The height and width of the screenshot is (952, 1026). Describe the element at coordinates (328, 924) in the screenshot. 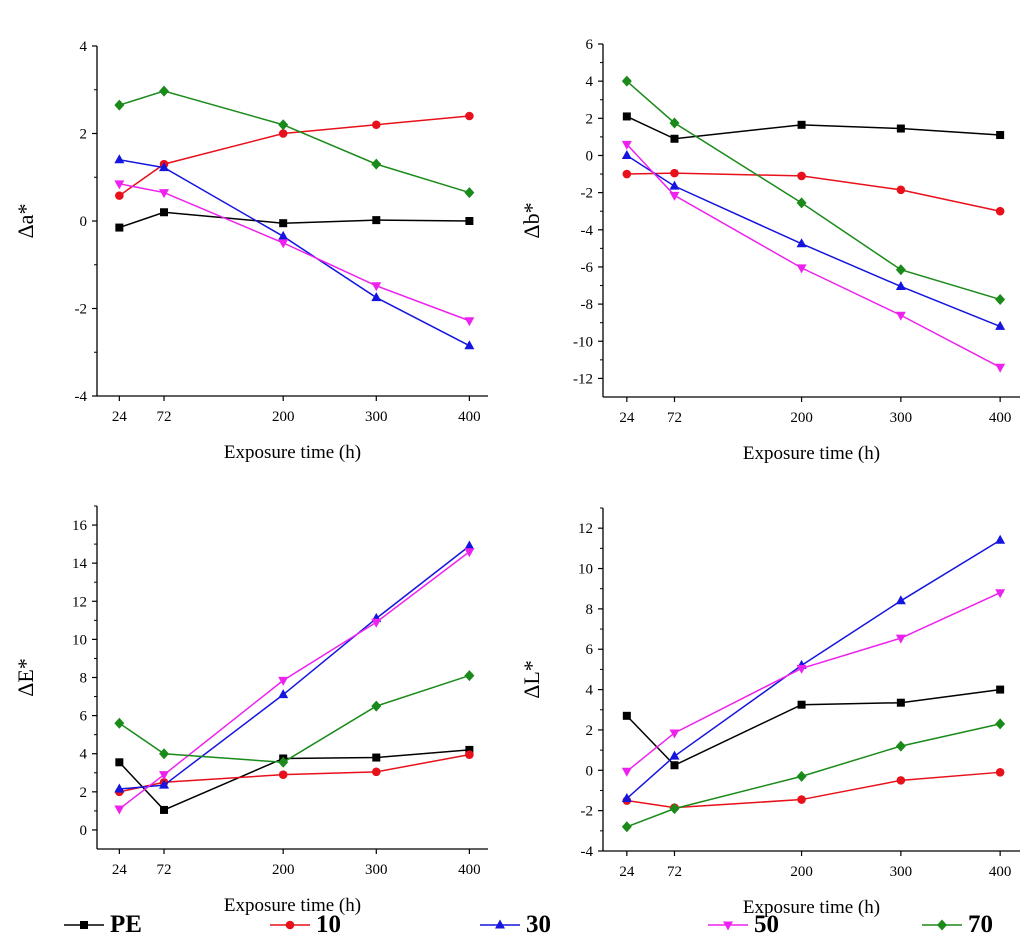

I see `legend-label-10: 10` at that location.